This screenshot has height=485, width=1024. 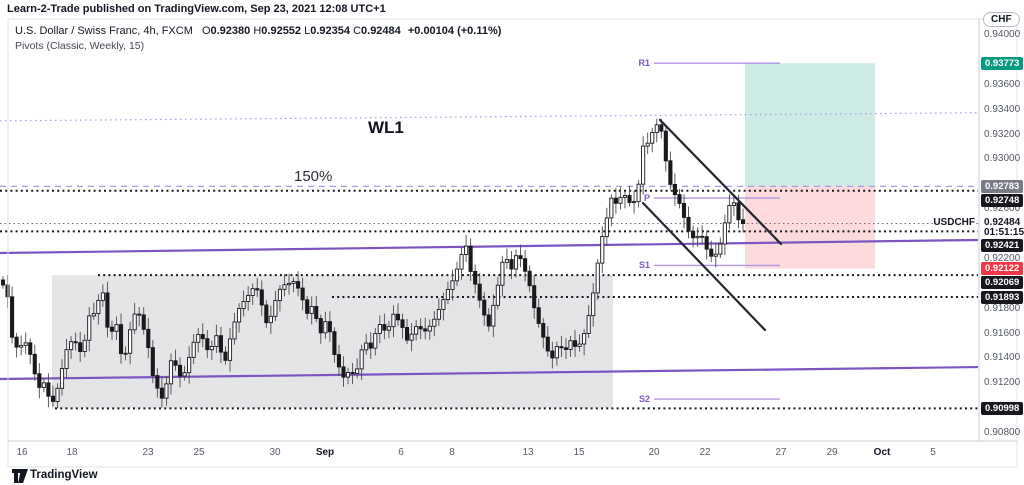 I want to click on time-label-8: 8, so click(x=452, y=452).